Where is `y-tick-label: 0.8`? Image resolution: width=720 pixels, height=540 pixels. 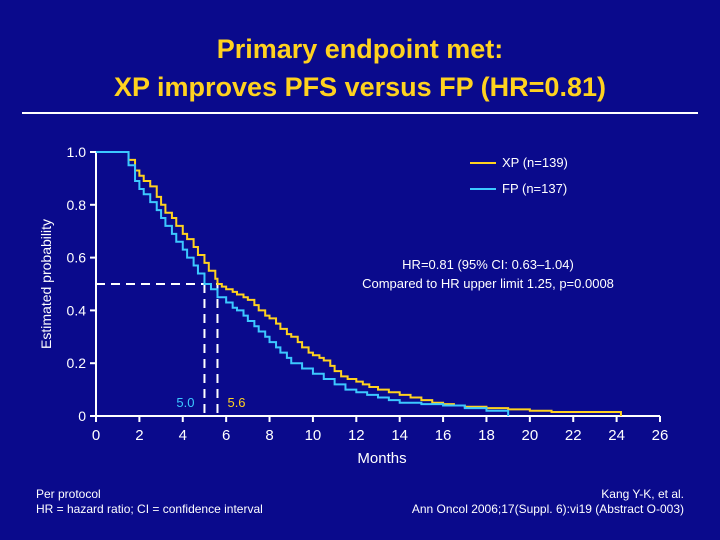
y-tick-label: 0.8 is located at coordinates (77, 205).